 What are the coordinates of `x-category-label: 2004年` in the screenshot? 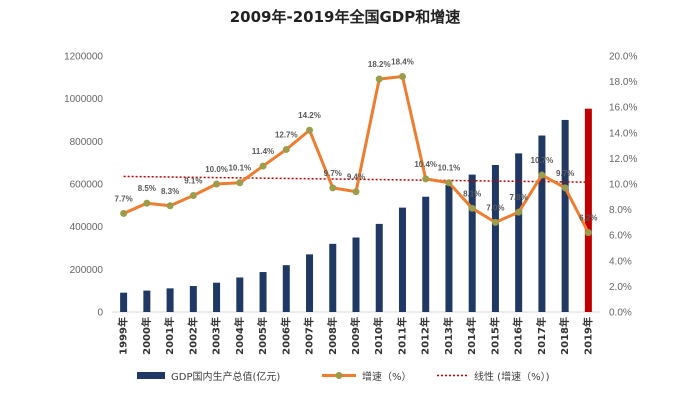 It's located at (239, 336).